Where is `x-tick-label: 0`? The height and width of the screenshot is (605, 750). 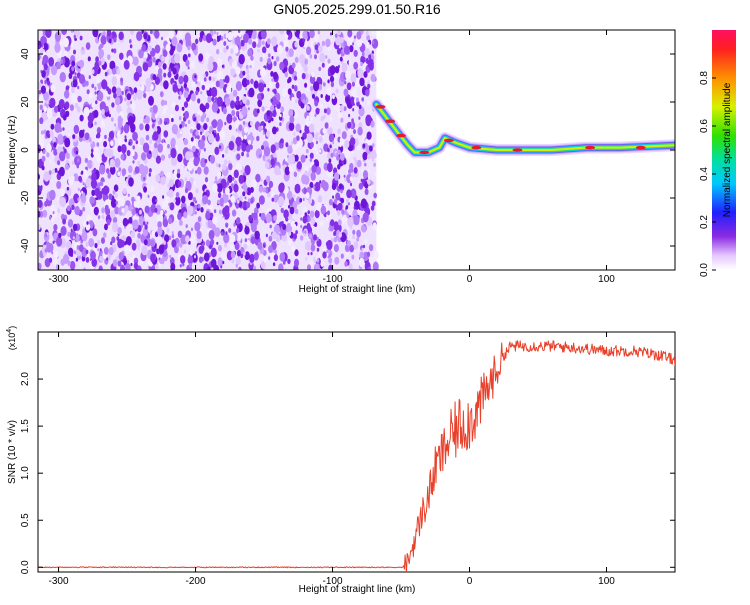
x-tick-label: 0 is located at coordinates (470, 581).